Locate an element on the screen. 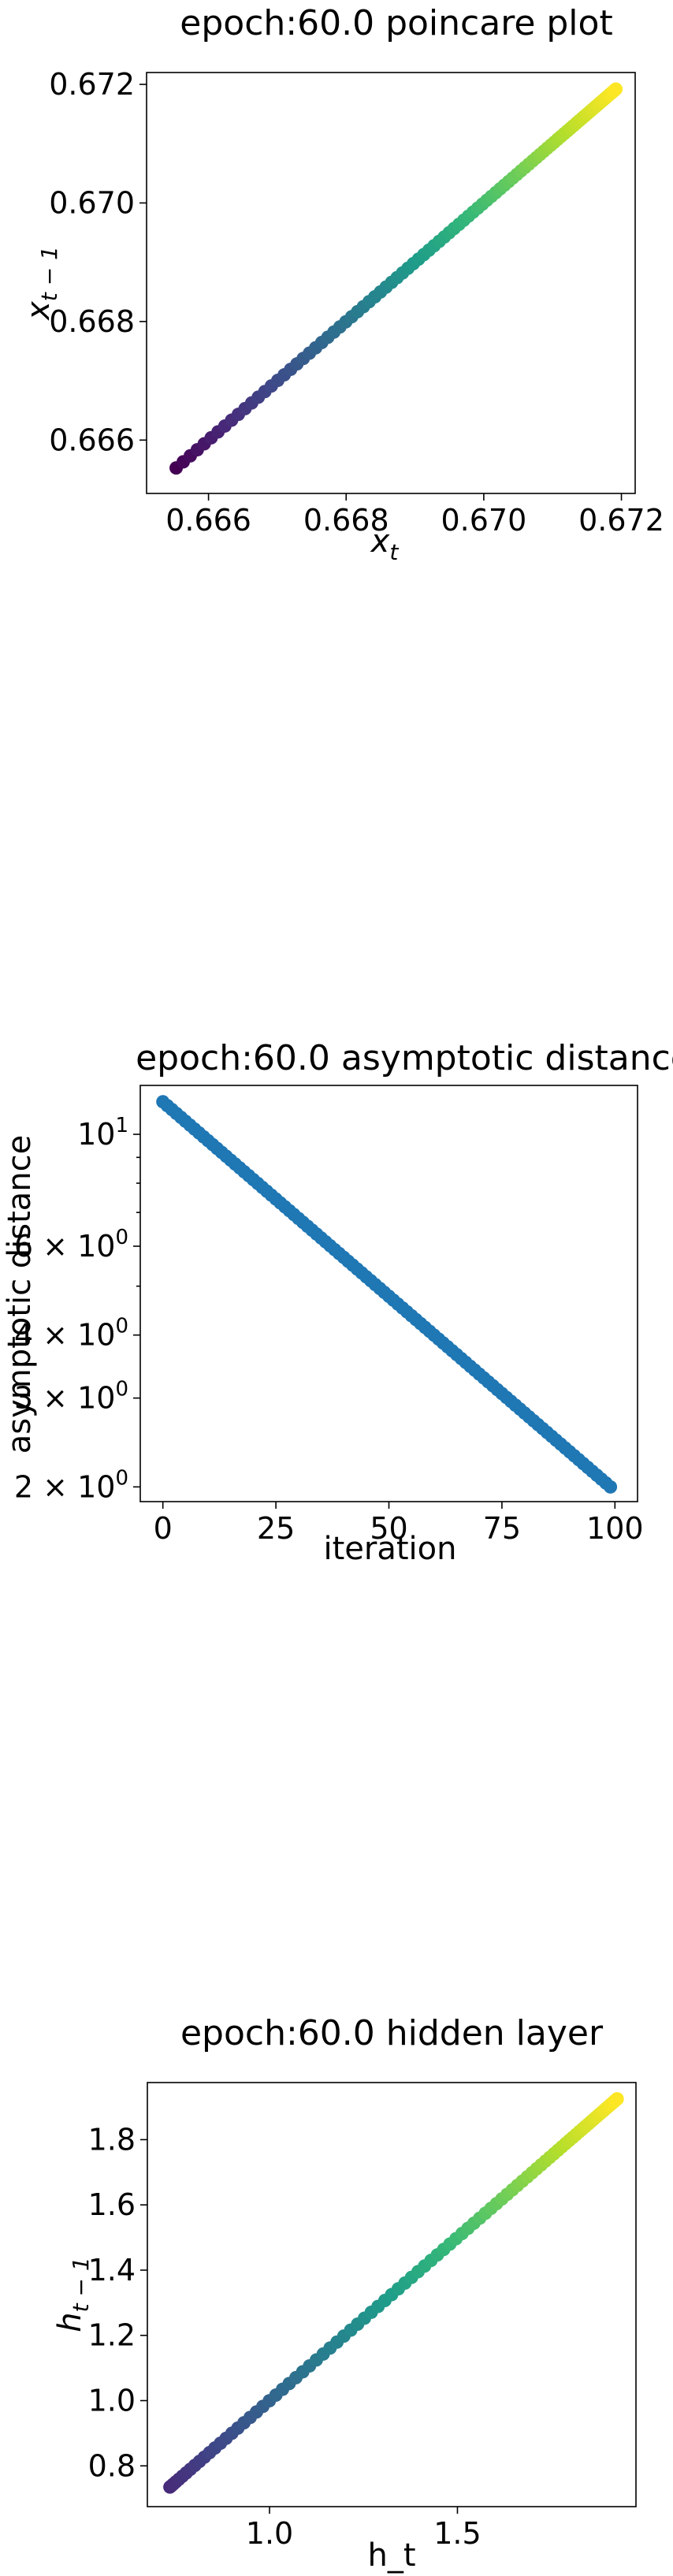 Image resolution: width=673 pixels, height=2576 pixels. poincare-plot-frame is located at coordinates (391, 283).